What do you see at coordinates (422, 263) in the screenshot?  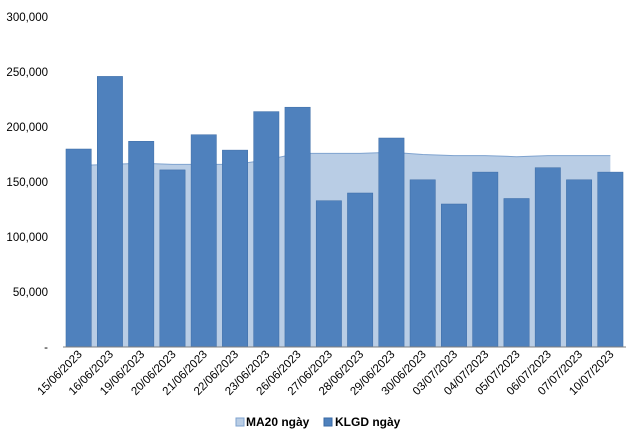 I see `bar-30/06/2023` at bounding box center [422, 263].